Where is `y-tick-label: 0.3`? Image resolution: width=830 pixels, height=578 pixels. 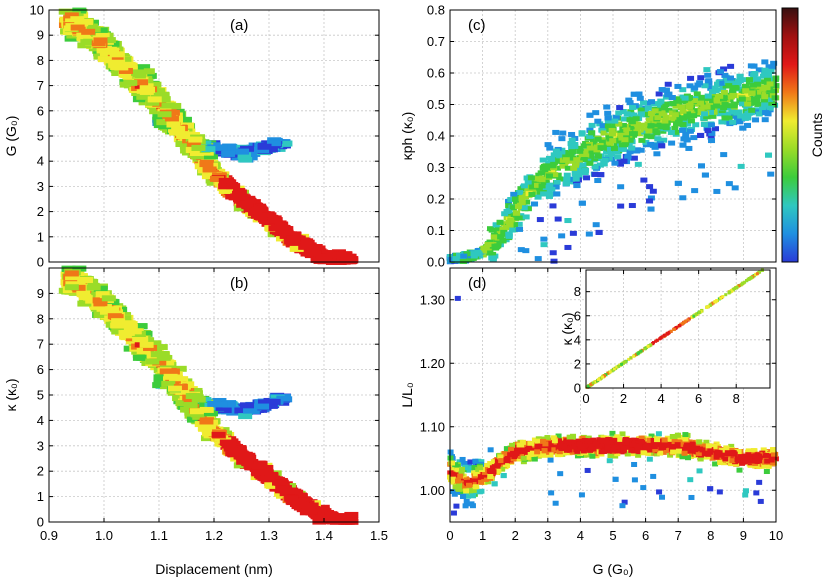
y-tick-label: 0.3 is located at coordinates (436, 167).